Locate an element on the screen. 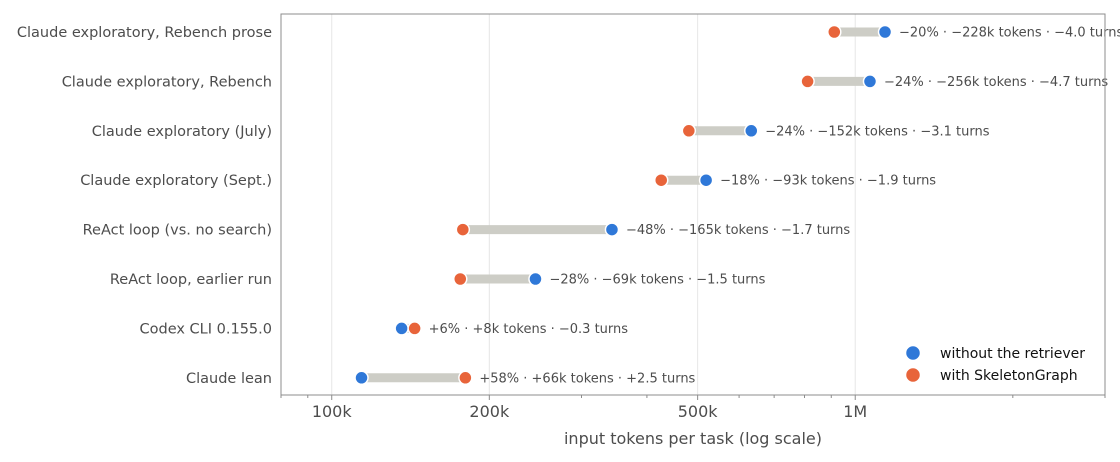 The width and height of the screenshot is (1120, 462). x-axis-ticks: 100k 200k 500k 1M is located at coordinates (693, 408).